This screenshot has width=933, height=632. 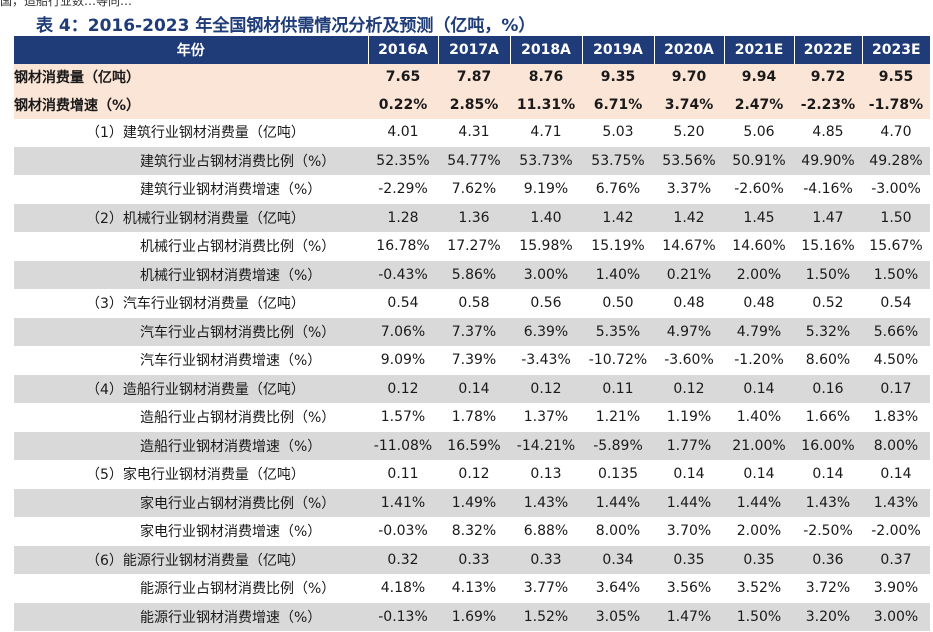 I want to click on table-cell: 1.40%, so click(x=759, y=417).